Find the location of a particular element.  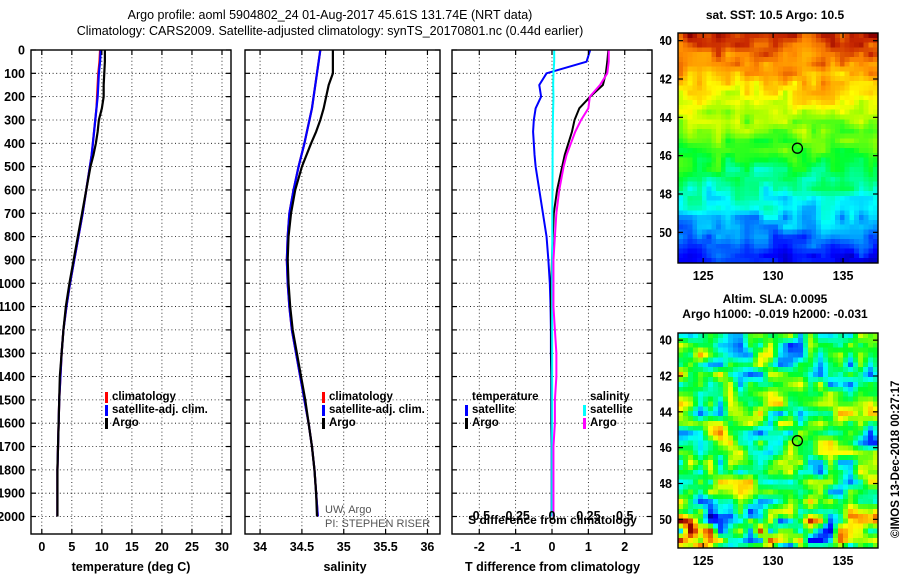

sla-map-title-line1: Altim. SLA: 0.0095 is located at coordinates (775, 299).